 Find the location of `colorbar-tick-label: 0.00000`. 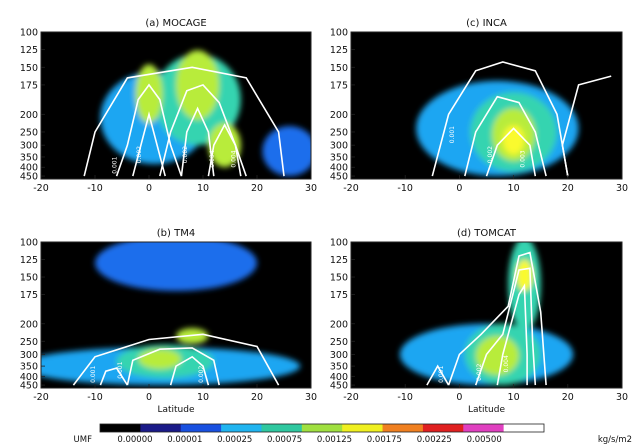

colorbar-tick-label: 0.00000 is located at coordinates (134, 440).